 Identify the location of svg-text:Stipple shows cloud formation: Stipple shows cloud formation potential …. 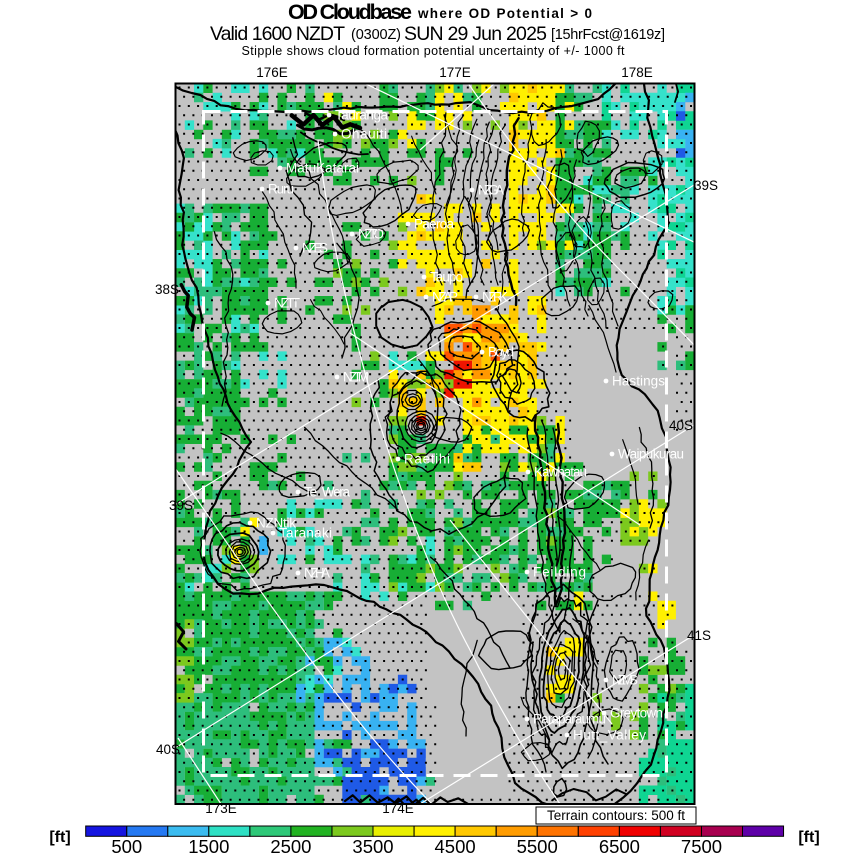
(434, 51).